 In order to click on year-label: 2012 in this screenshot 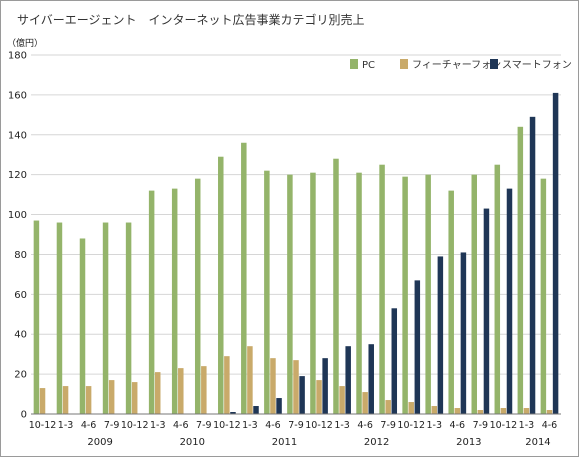, I will do `click(376, 442)`.